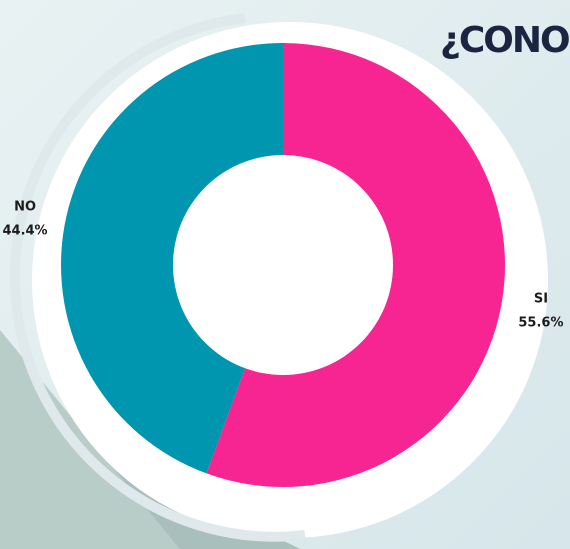 The image size is (570, 549). What do you see at coordinates (541, 298) in the screenshot?
I see `slice-category-label: SI` at bounding box center [541, 298].